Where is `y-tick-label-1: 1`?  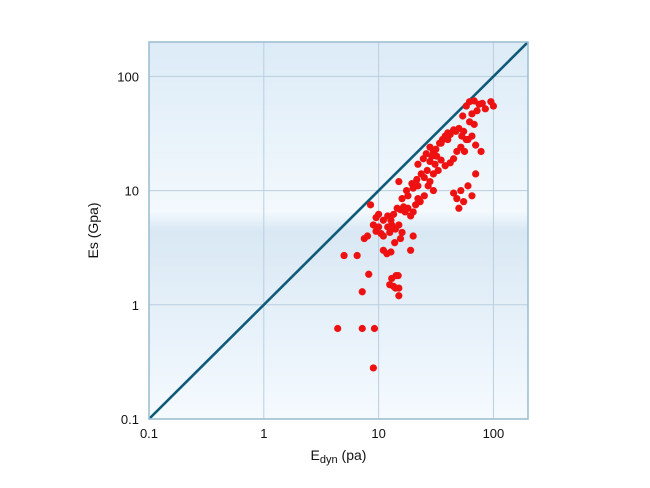
y-tick-label-1: 1 is located at coordinates (135, 305).